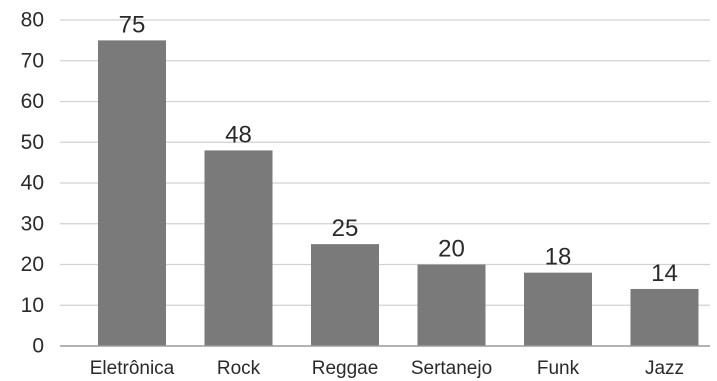  Describe the element at coordinates (38, 346) in the screenshot. I see `y-tick-label: 0` at that location.